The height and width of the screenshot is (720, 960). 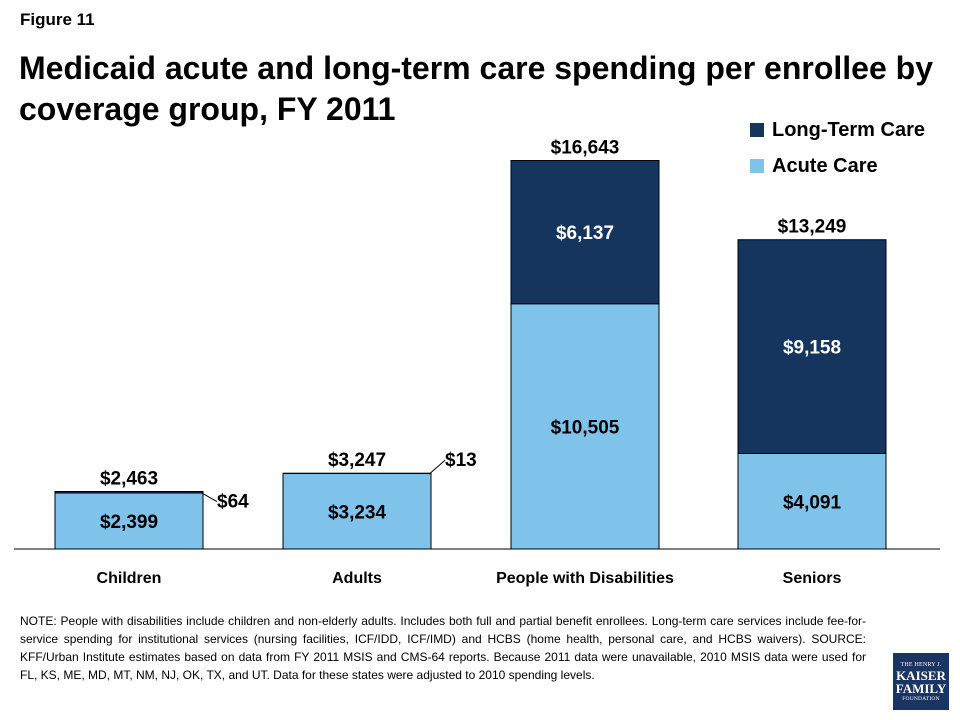 I want to click on logo-line-2b: FAMILY, so click(x=921, y=688).